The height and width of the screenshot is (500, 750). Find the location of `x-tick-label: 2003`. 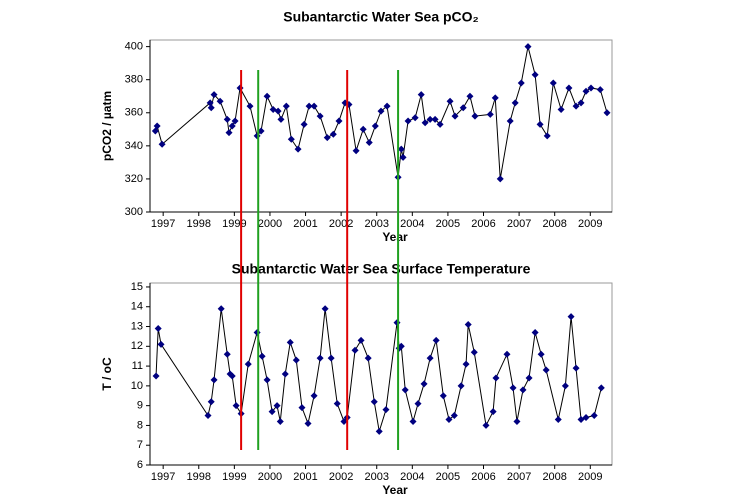

x-tick-label: 2003 is located at coordinates (376, 477).